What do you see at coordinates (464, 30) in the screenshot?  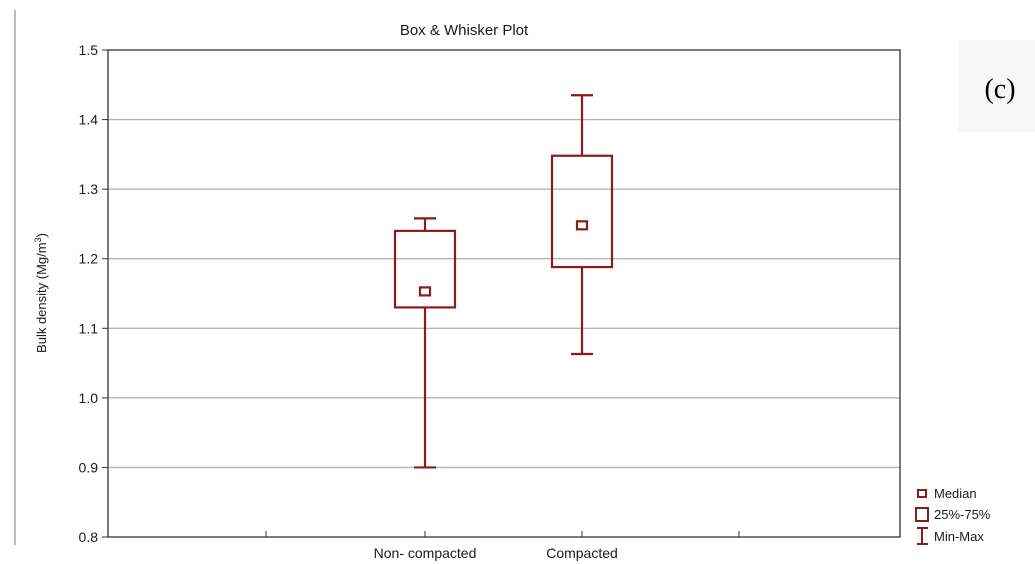 I see `chart-title: Box & Whisker Plot` at bounding box center [464, 30].